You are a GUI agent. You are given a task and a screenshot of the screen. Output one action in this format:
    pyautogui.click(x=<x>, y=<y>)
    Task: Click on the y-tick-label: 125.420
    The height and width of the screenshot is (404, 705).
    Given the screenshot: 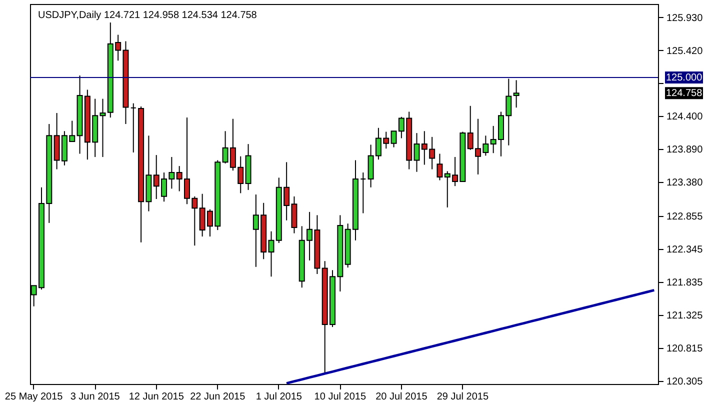 What is the action you would take?
    pyautogui.click(x=685, y=51)
    